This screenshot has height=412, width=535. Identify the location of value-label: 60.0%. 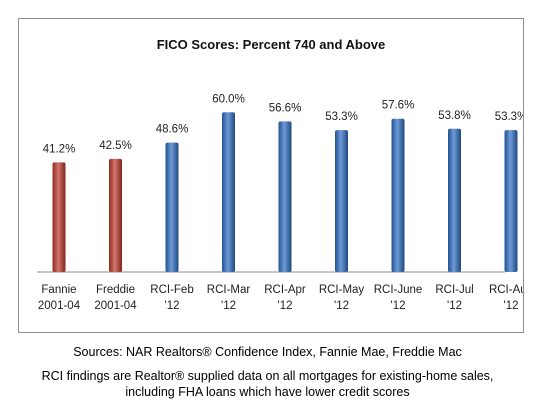
(228, 99).